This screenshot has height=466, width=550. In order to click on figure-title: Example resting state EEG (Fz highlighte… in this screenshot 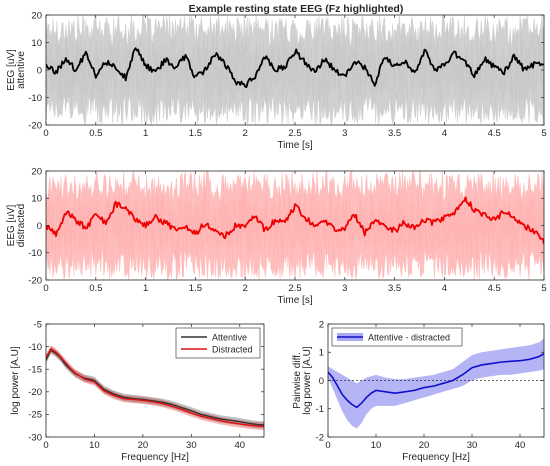, I will do `click(296, 9)`.